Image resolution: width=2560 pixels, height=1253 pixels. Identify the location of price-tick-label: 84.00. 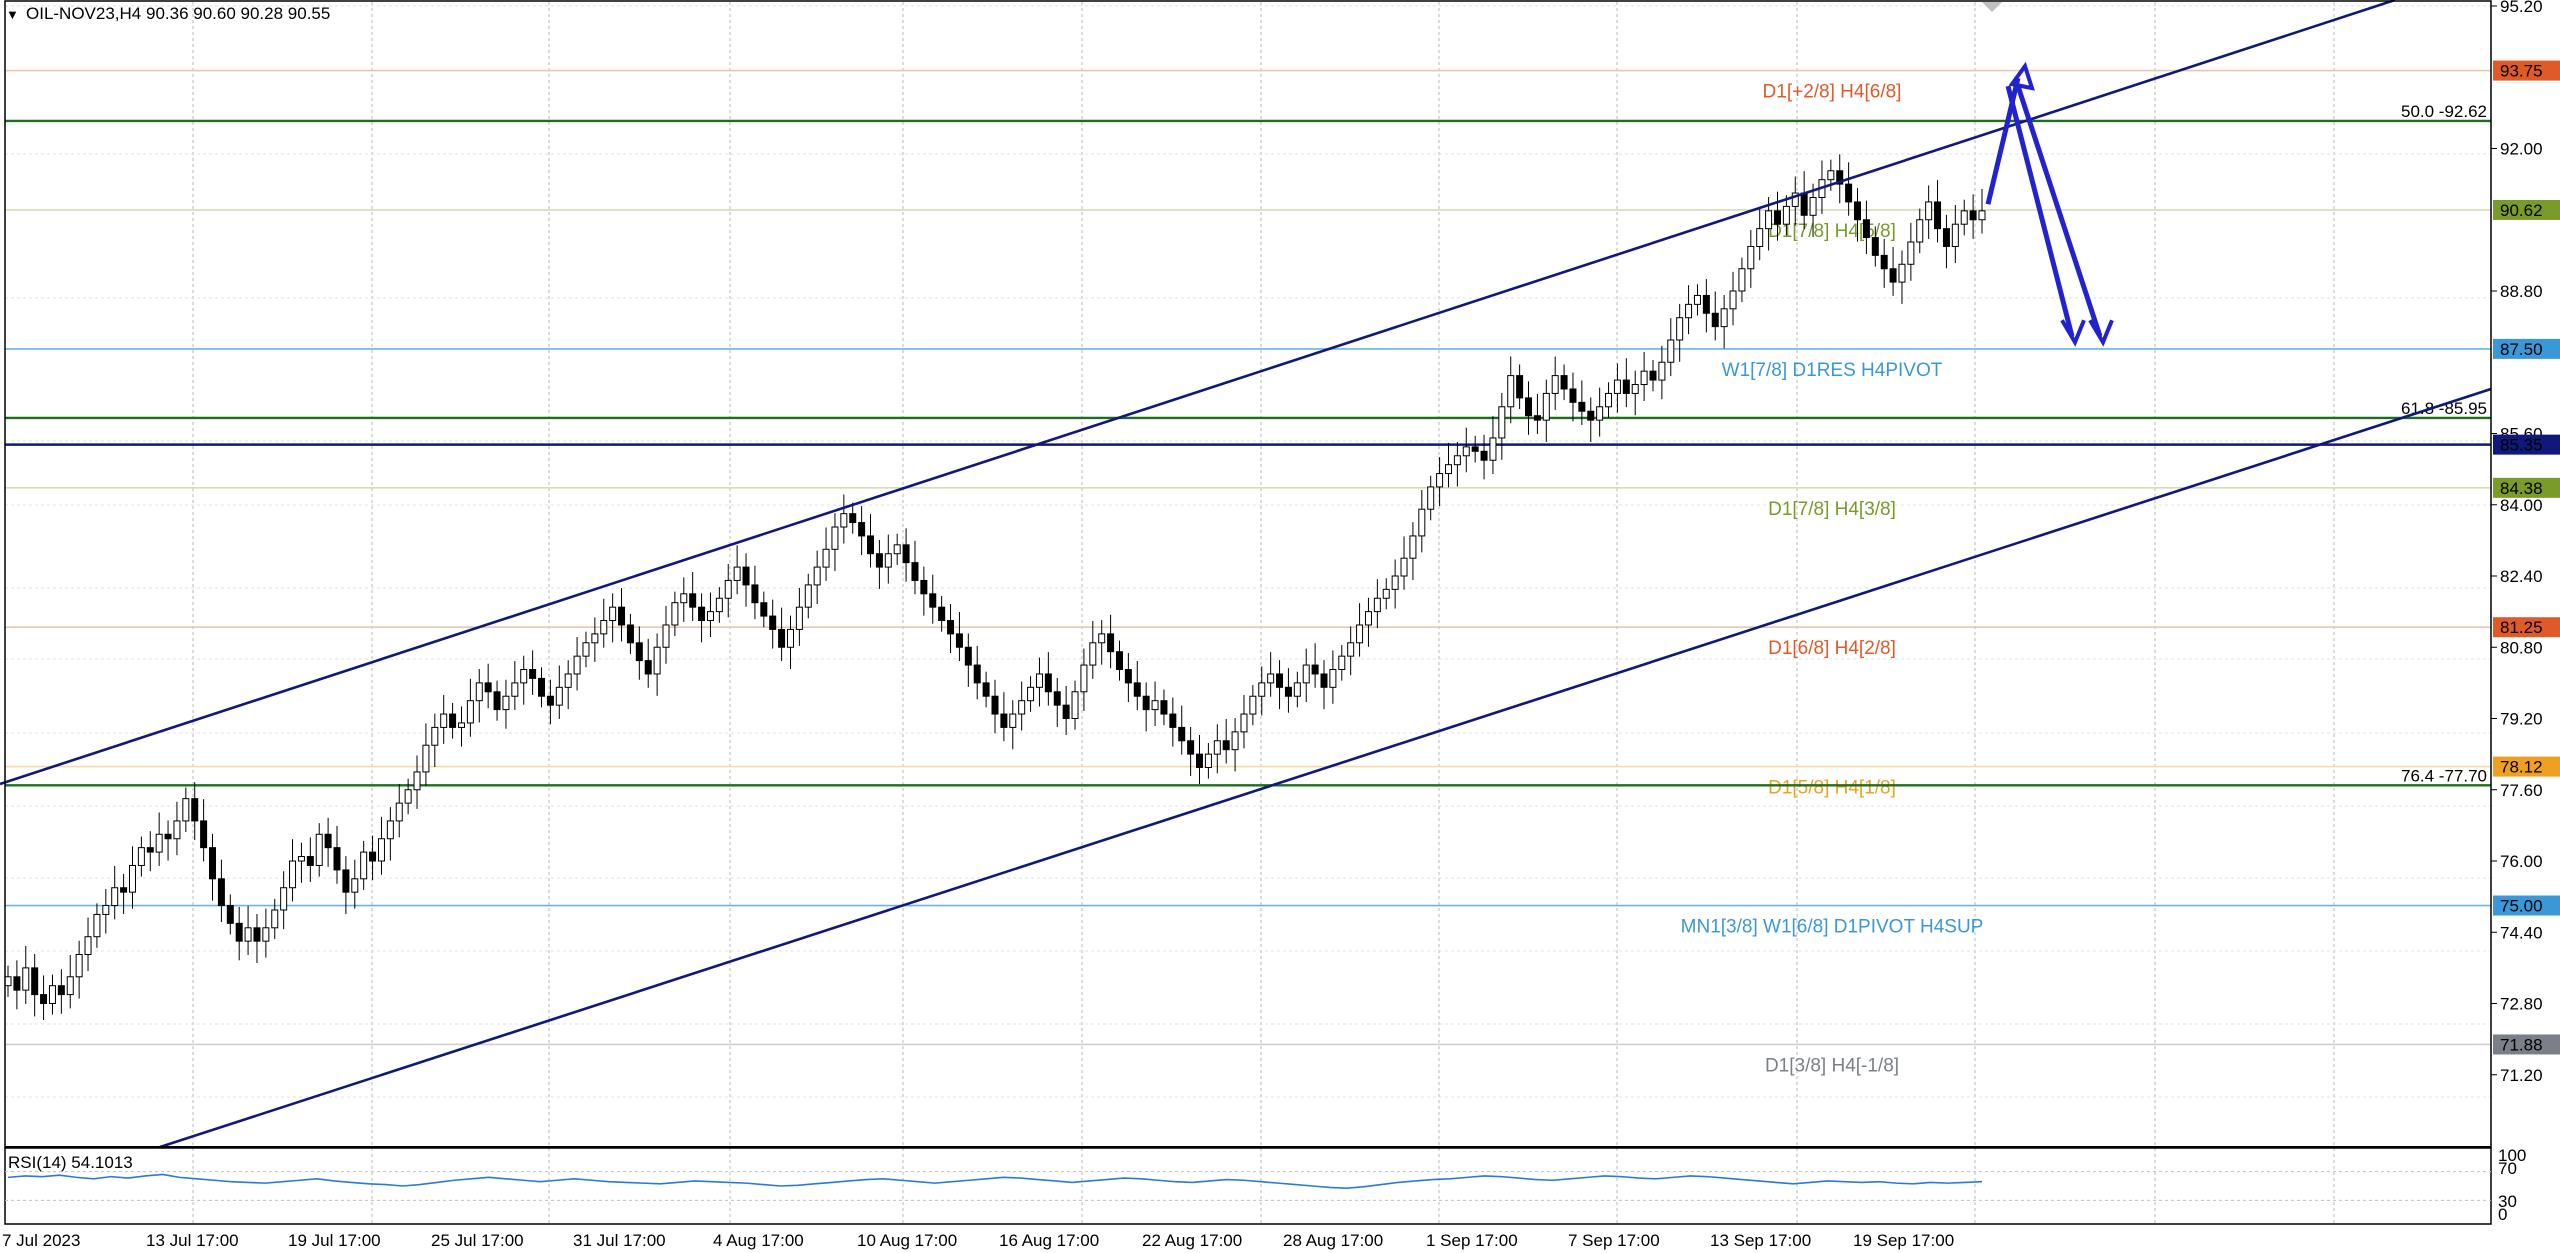
(2521, 505).